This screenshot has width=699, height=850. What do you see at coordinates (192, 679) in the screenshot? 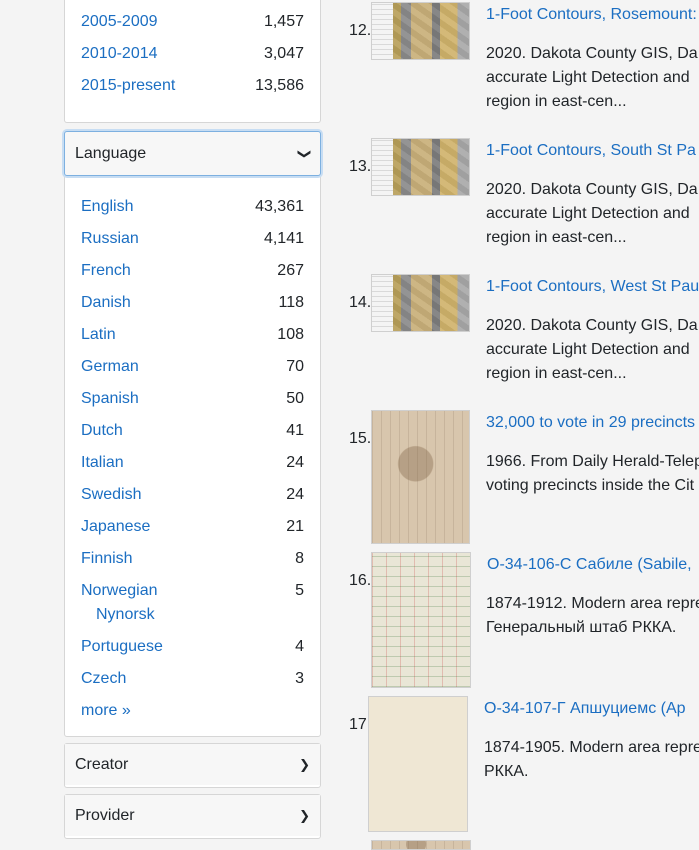
I see `facet-item: Czech 3` at bounding box center [192, 679].